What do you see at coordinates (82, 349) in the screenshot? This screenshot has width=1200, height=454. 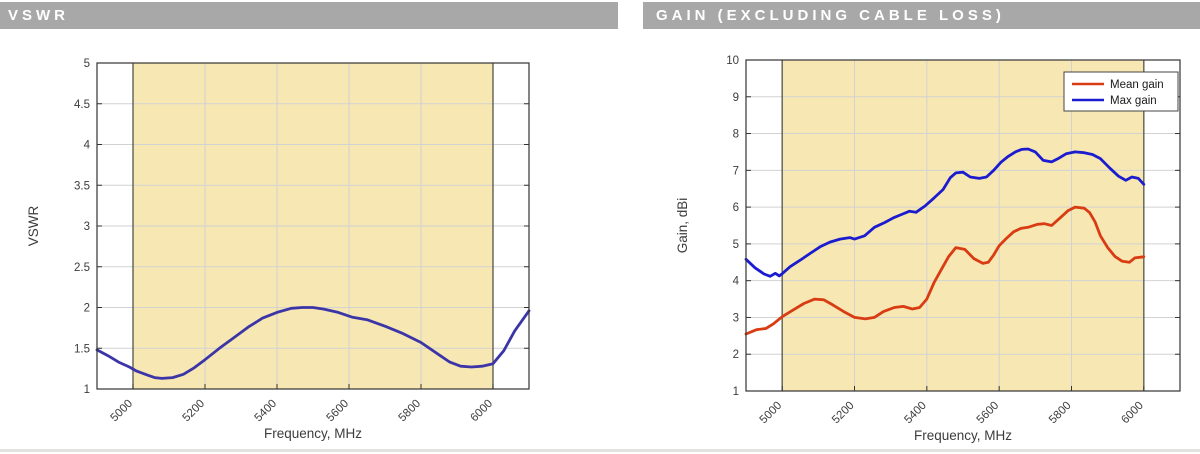 I see `y-tick-label: 1.5` at bounding box center [82, 349].